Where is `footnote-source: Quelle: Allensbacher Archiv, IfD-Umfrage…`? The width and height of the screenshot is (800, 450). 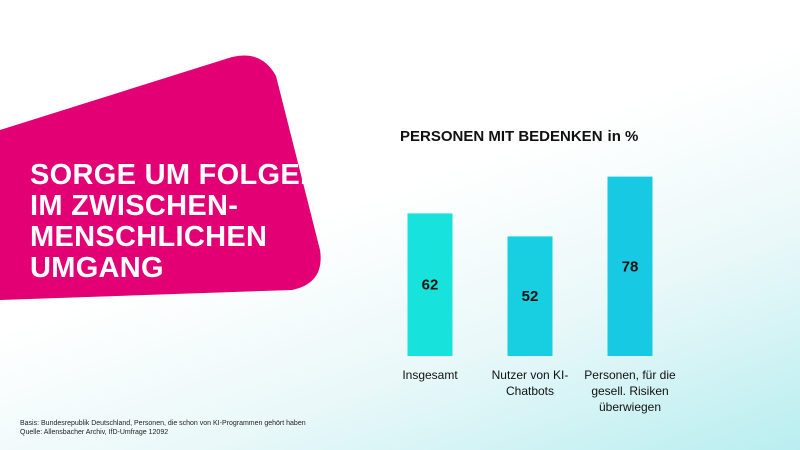 footnote-source: Quelle: Allensbacher Archiv, IfD-Umfrage… is located at coordinates (94, 432).